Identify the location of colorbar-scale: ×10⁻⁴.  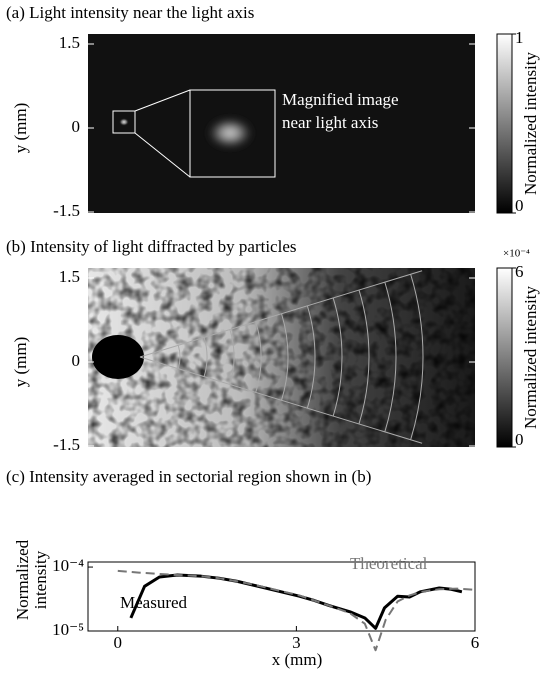
(516, 254).